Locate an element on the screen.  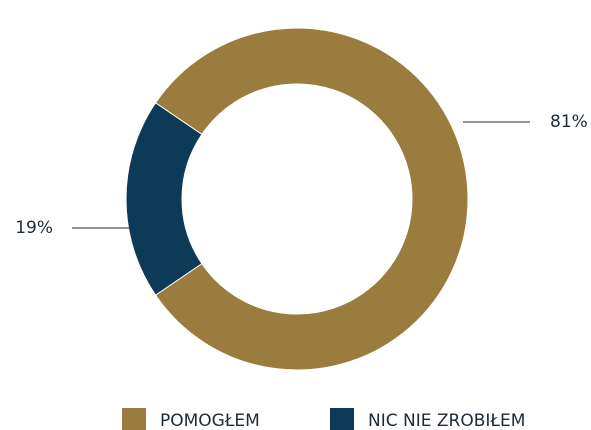
legend-label: NIC NIE ZROBIŁEM is located at coordinates (446, 420).